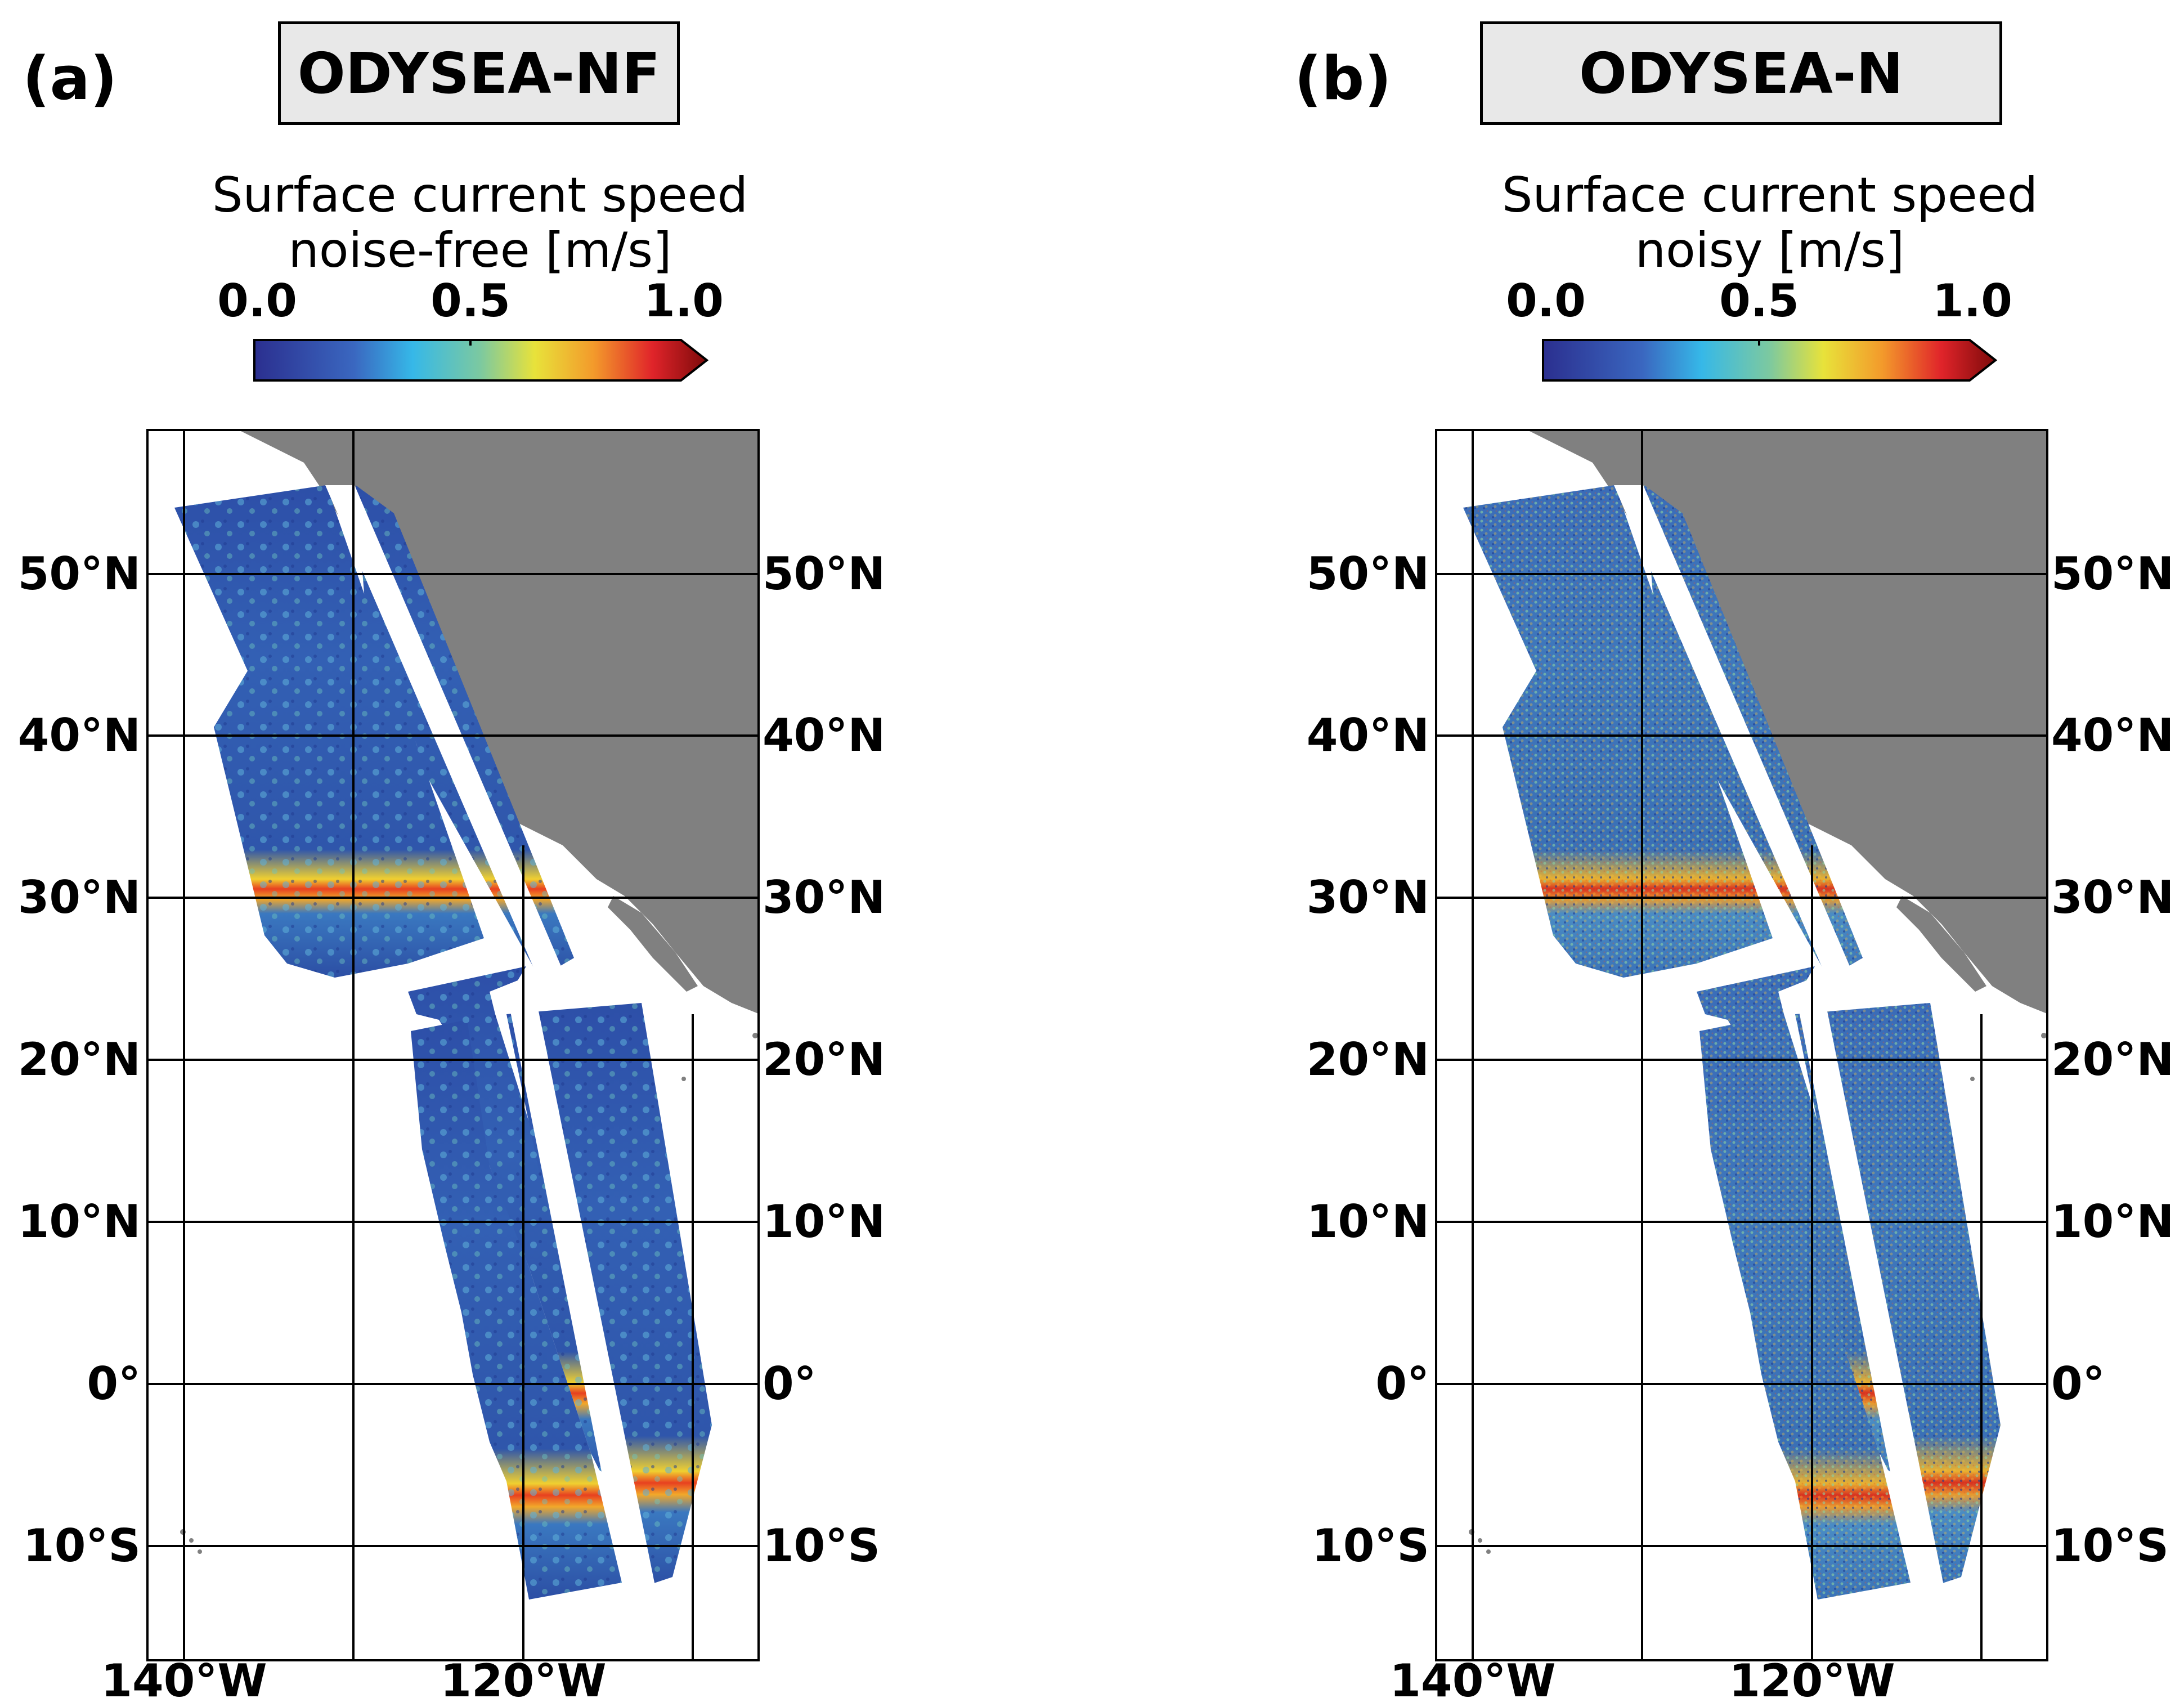  I want to click on panel-label: (a), so click(70, 78).